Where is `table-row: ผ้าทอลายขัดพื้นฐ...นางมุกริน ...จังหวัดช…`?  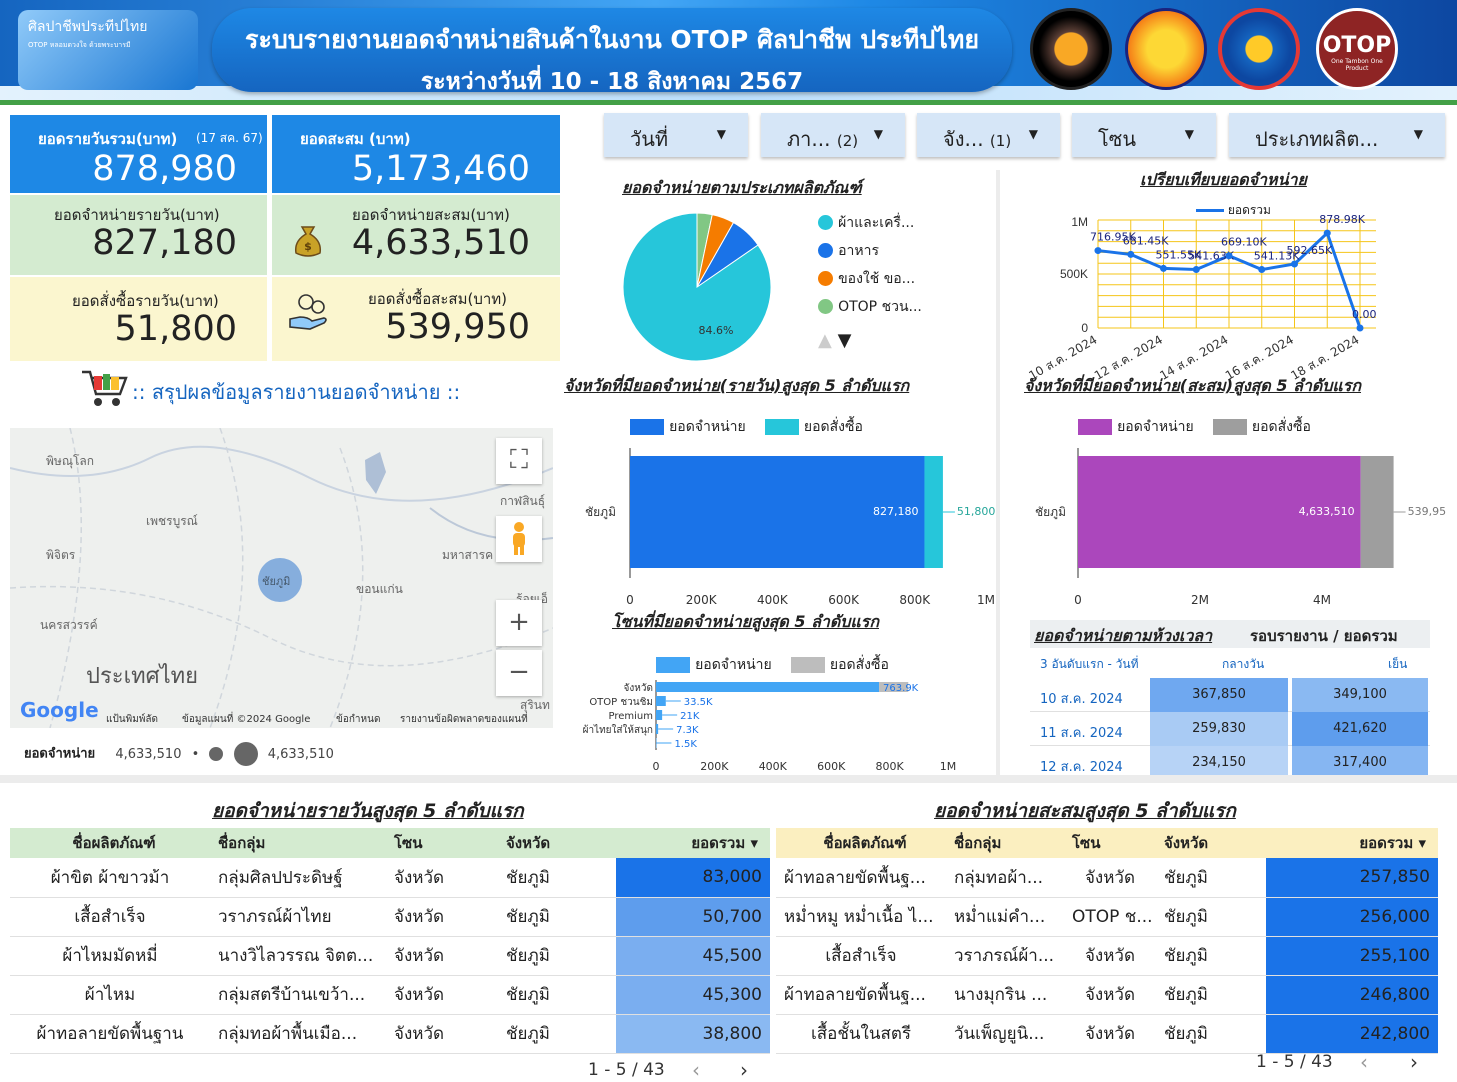
table-row: ผ้าทอลายขัดพื้นฐ...นางมุกริน ...จังหวัดช… is located at coordinates (1107, 994).